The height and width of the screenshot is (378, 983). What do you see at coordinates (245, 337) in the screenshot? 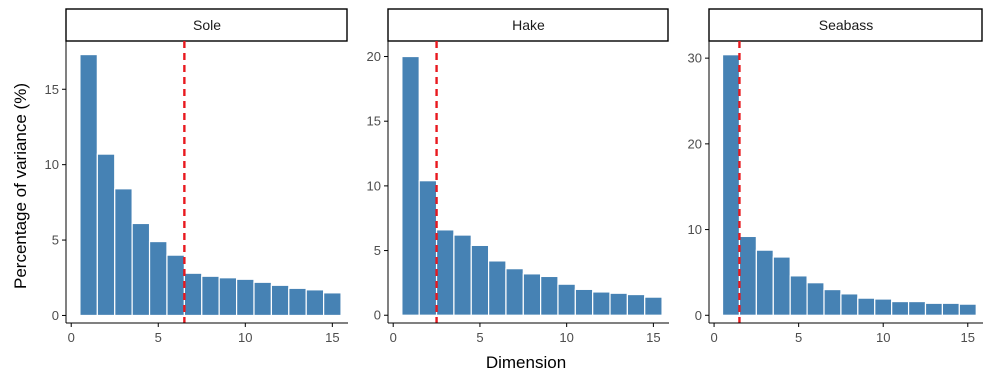
I see `sole-x-tick-label-10: 10` at bounding box center [245, 337].